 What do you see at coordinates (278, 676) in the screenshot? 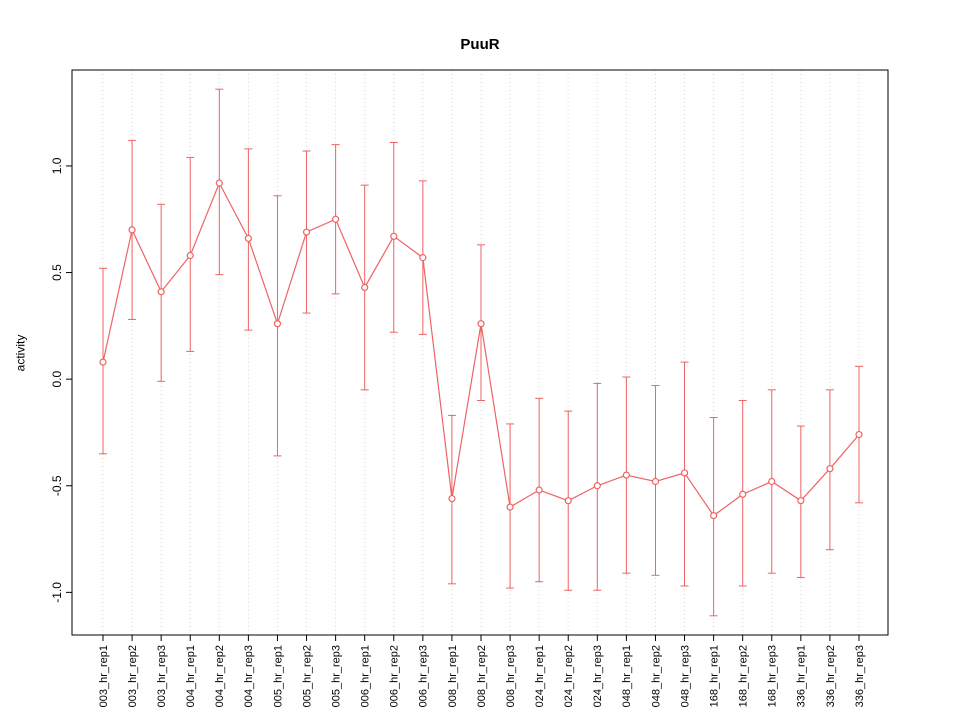
I see `x-tick-label: 005_hr_rep1` at bounding box center [278, 676].